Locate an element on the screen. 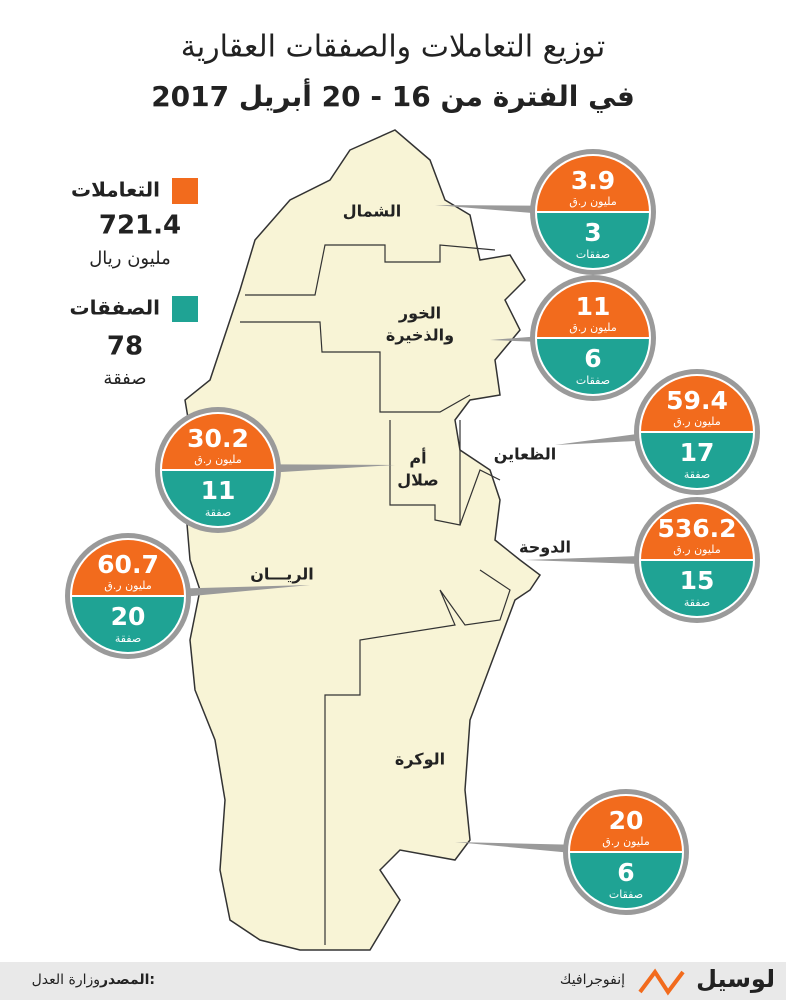 The image size is (786, 1000). subtitle: في الفترة من 16 - 20 أبريل 2017 is located at coordinates (393, 95).